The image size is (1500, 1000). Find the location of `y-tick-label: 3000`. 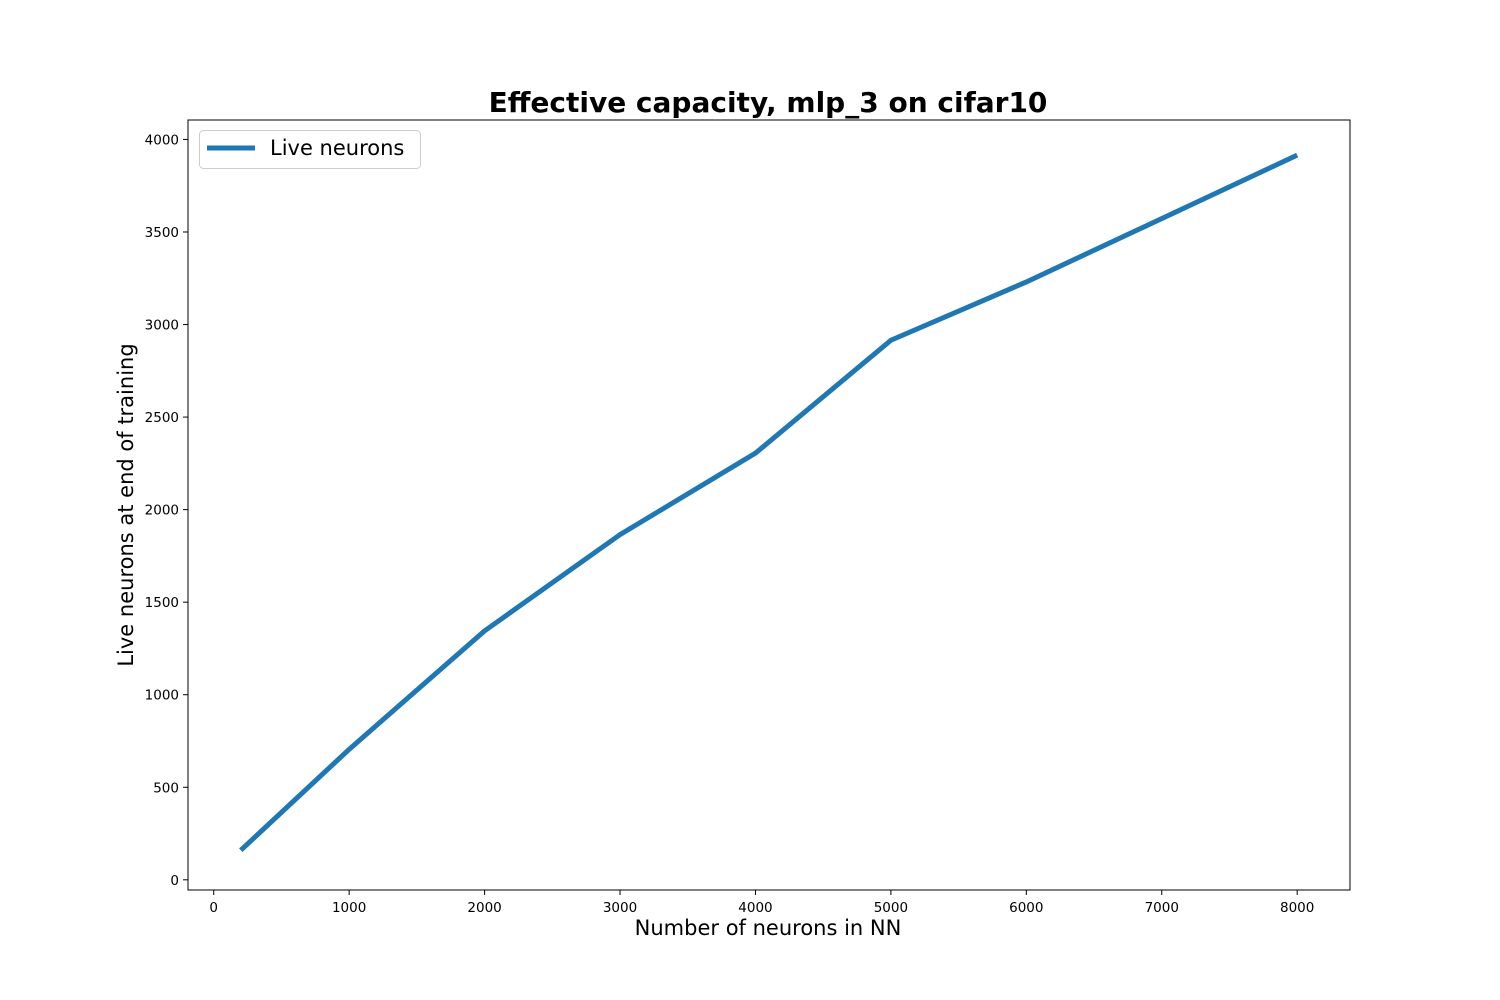

y-tick-label: 3000 is located at coordinates (162, 326).